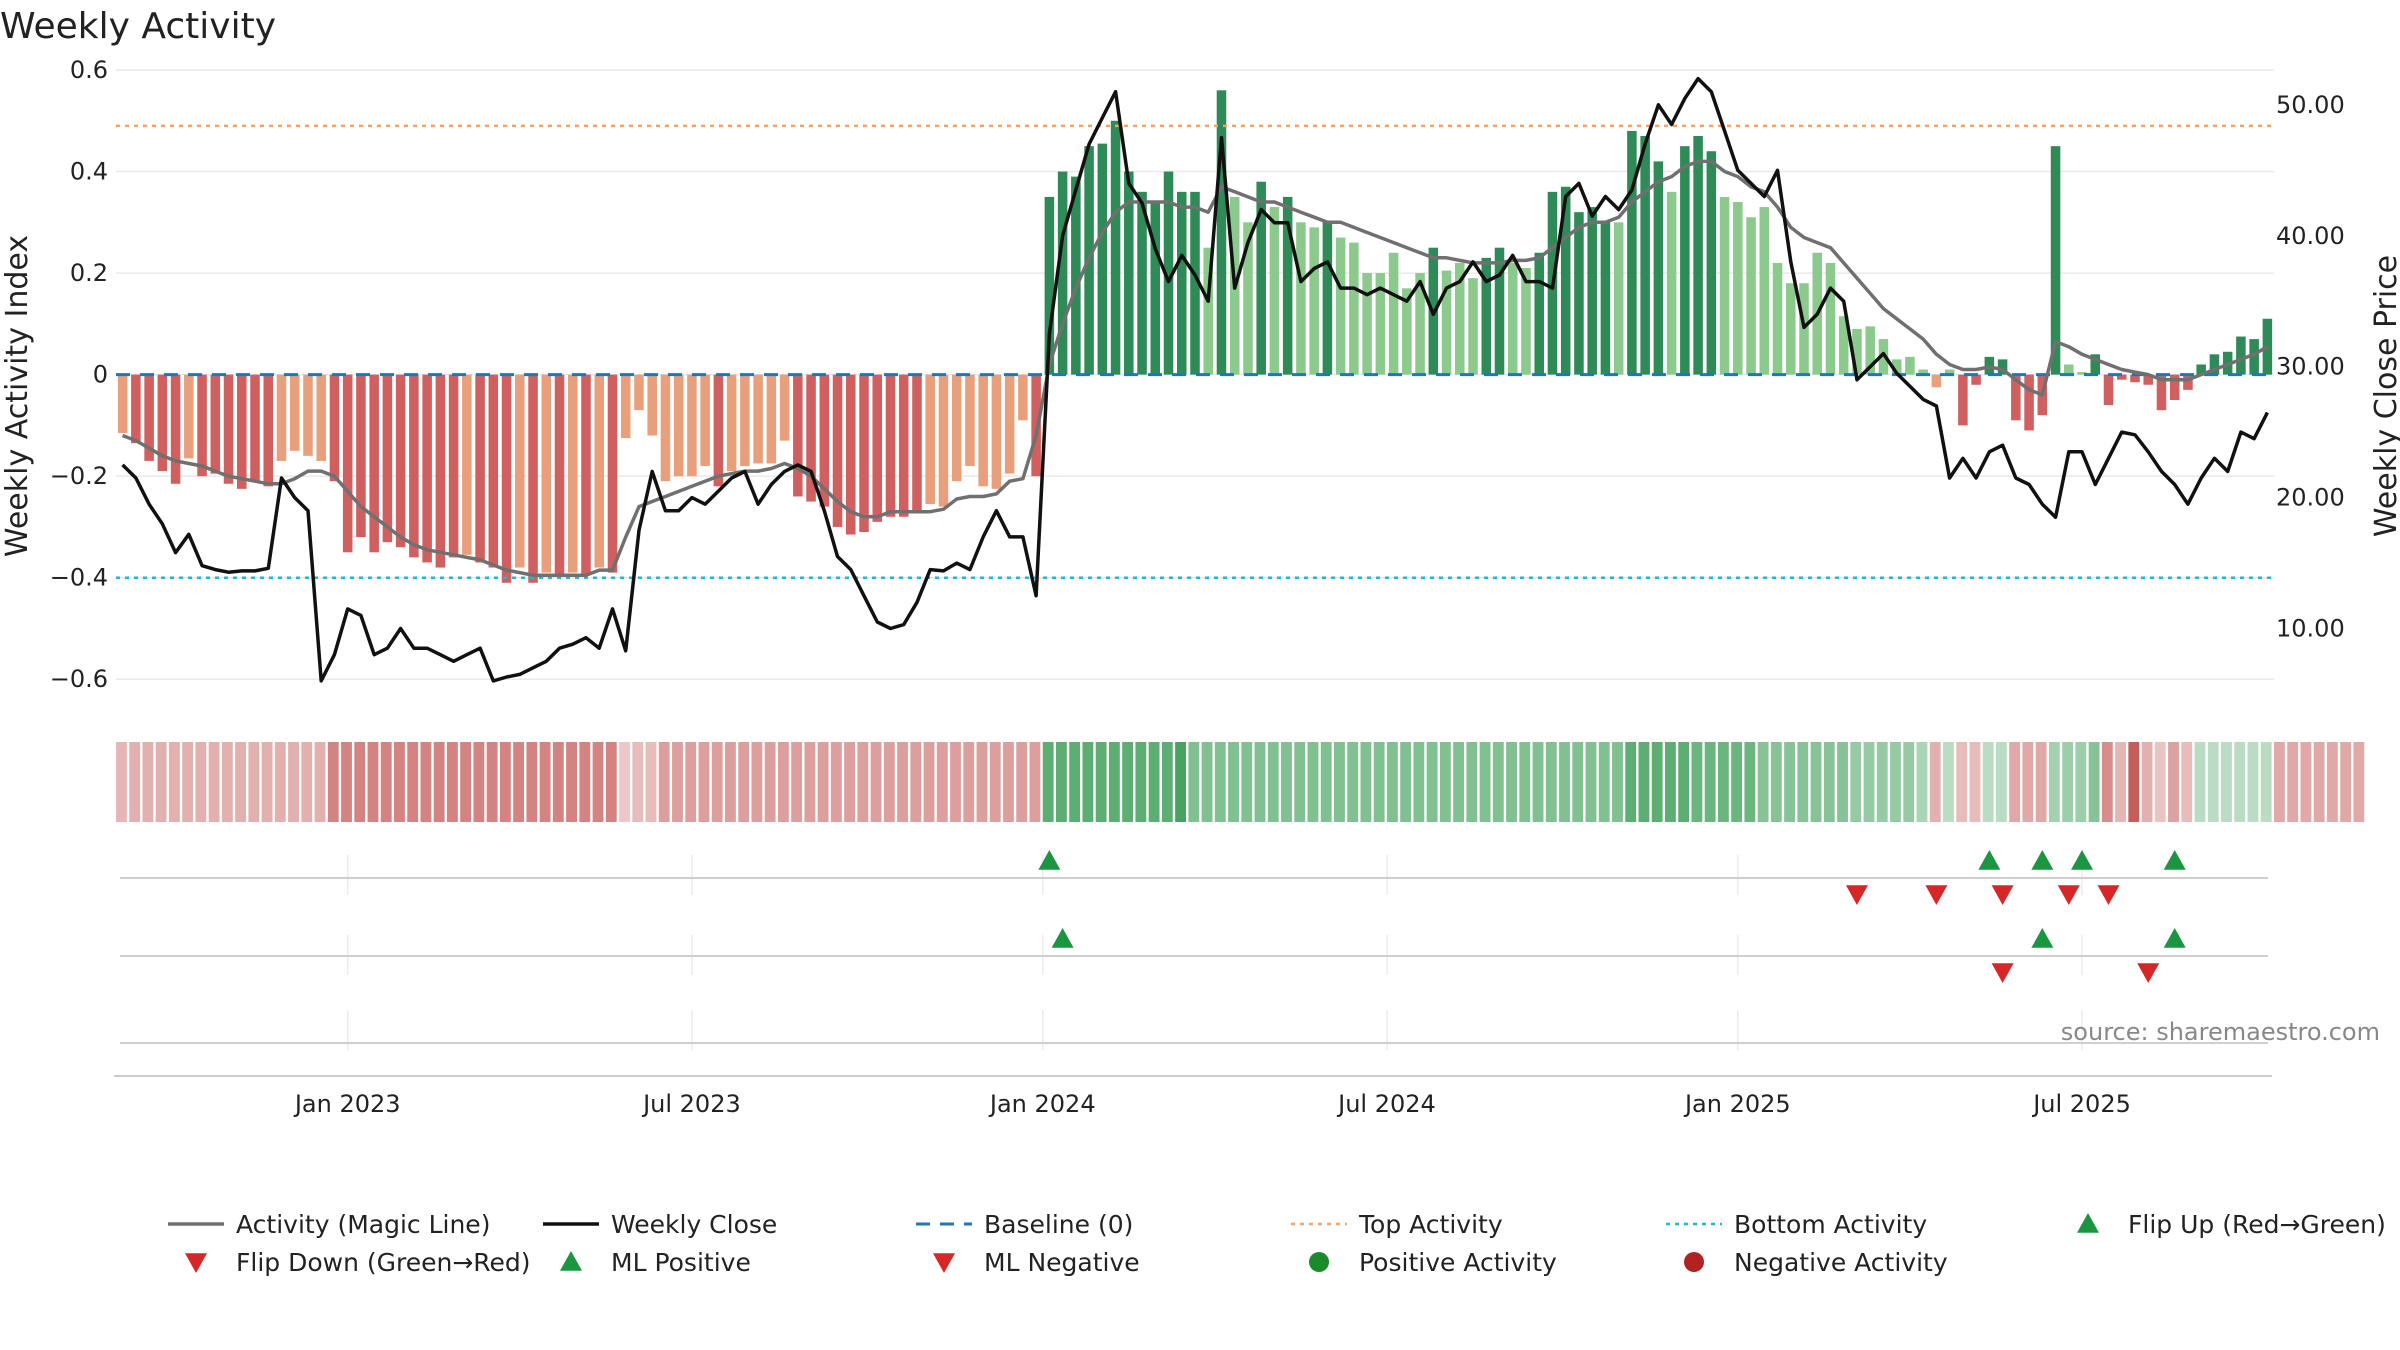  I want to click on y-tick-label: −0.6, so click(79, 679).